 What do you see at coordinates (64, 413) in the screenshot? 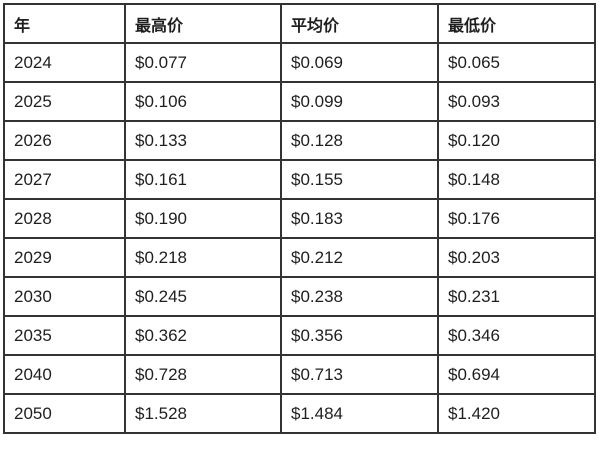
I see `cell-year: 2050` at bounding box center [64, 413].